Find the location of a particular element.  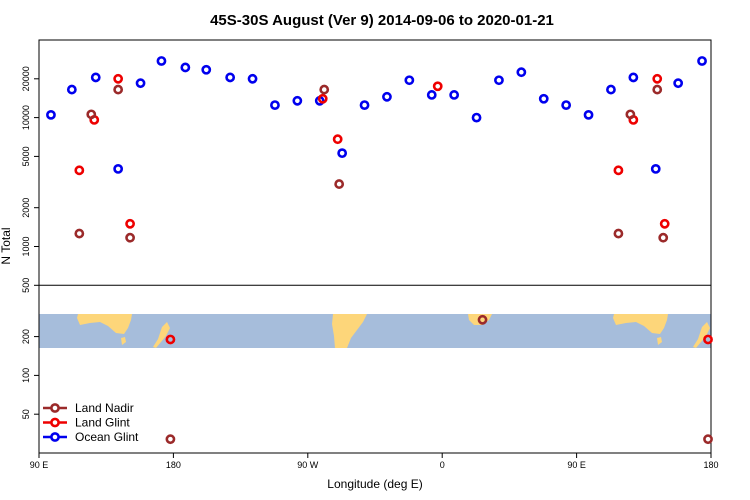

y-tick-label: 10000 is located at coordinates (26, 117).